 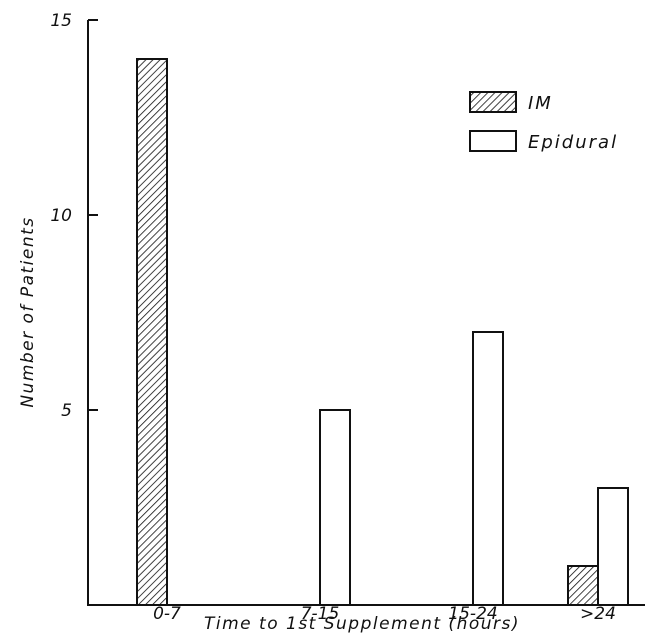 I want to click on y-ticks: 5 10 15, so click(x=74, y=216).